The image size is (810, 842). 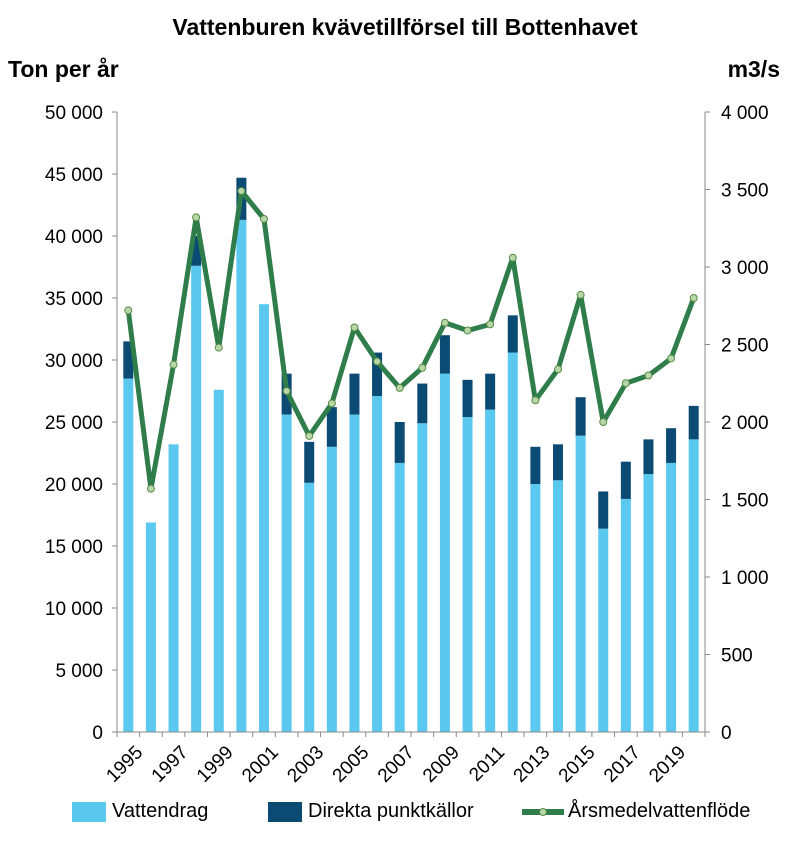 I want to click on point-arsmedelvattenflode-2011, so click(x=490, y=324).